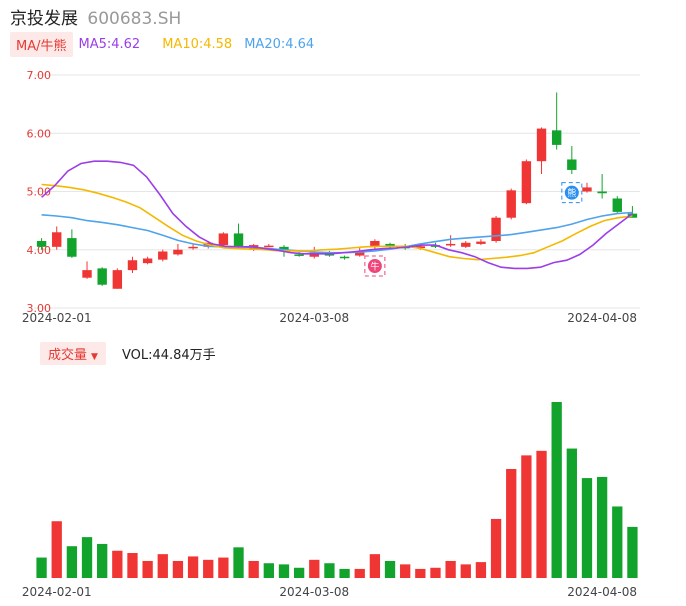  I want to click on volume-legend: 成交量 ▼ VOL:44.84万手, so click(128, 353).